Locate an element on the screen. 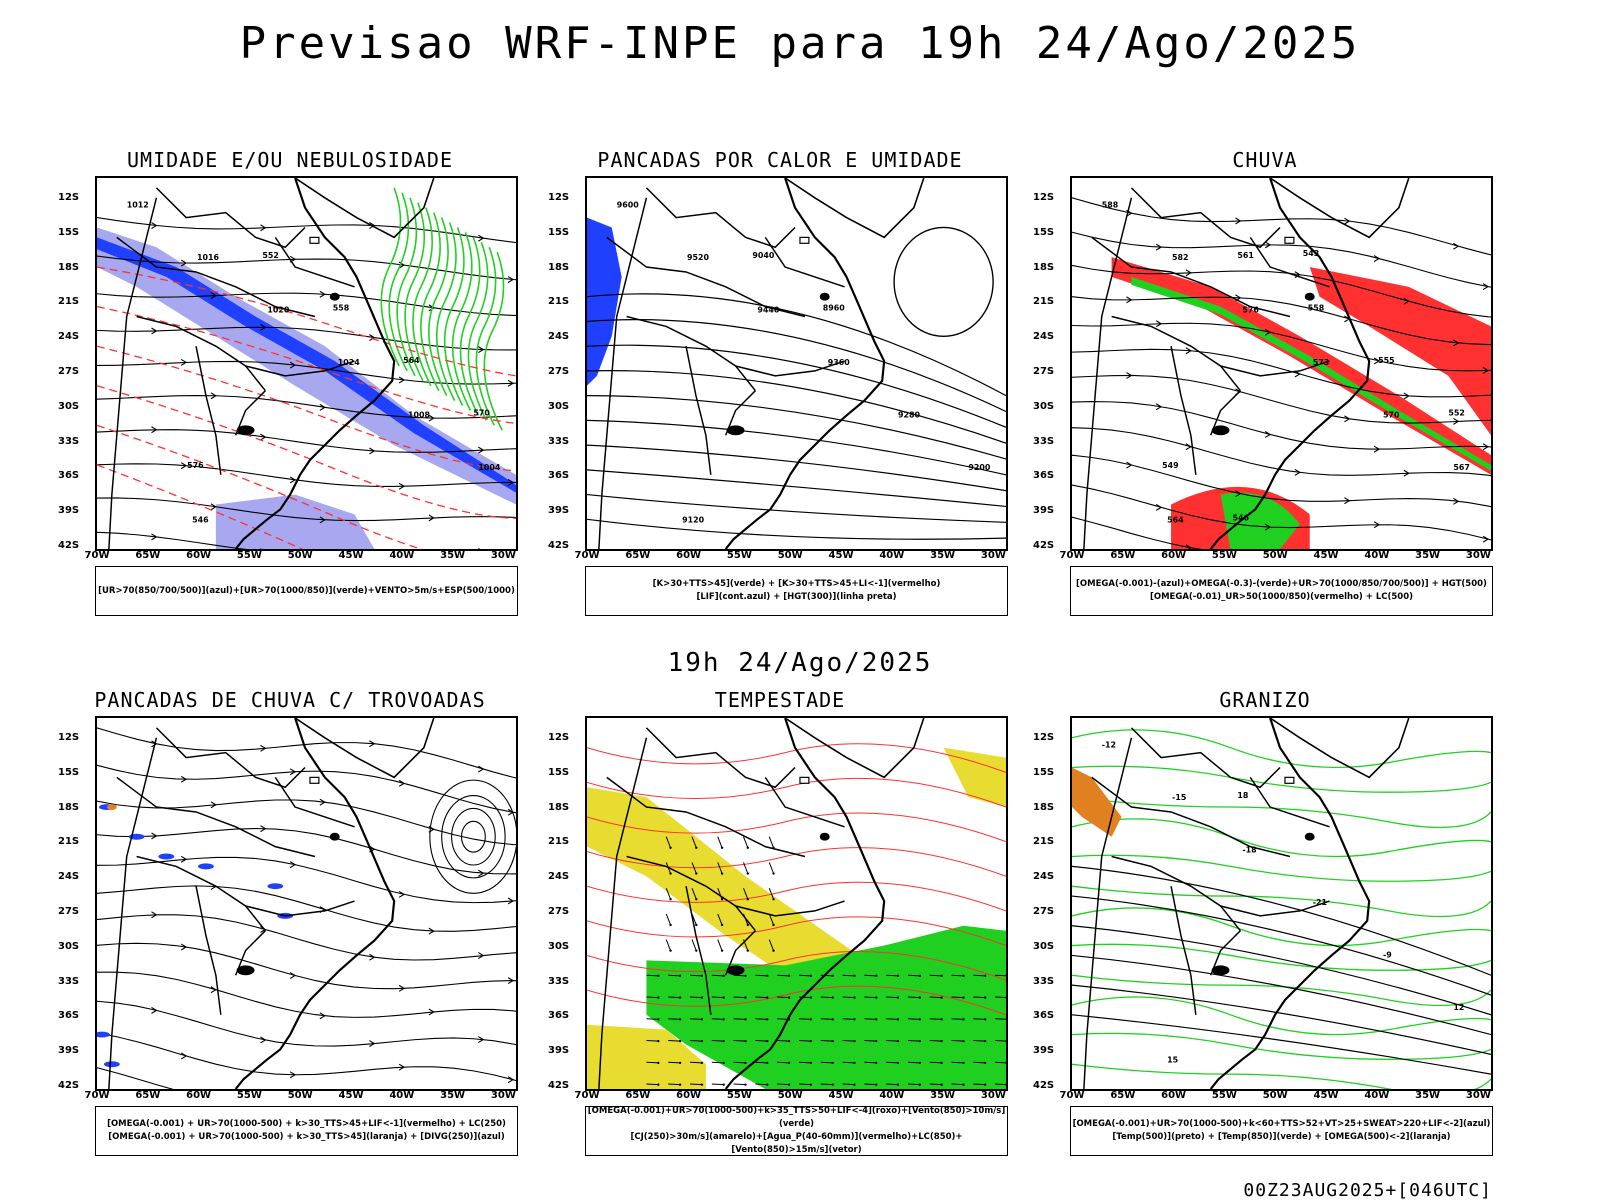 The height and width of the screenshot is (1201, 1600). lat-tick-label: 21S is located at coordinates (1043, 841).